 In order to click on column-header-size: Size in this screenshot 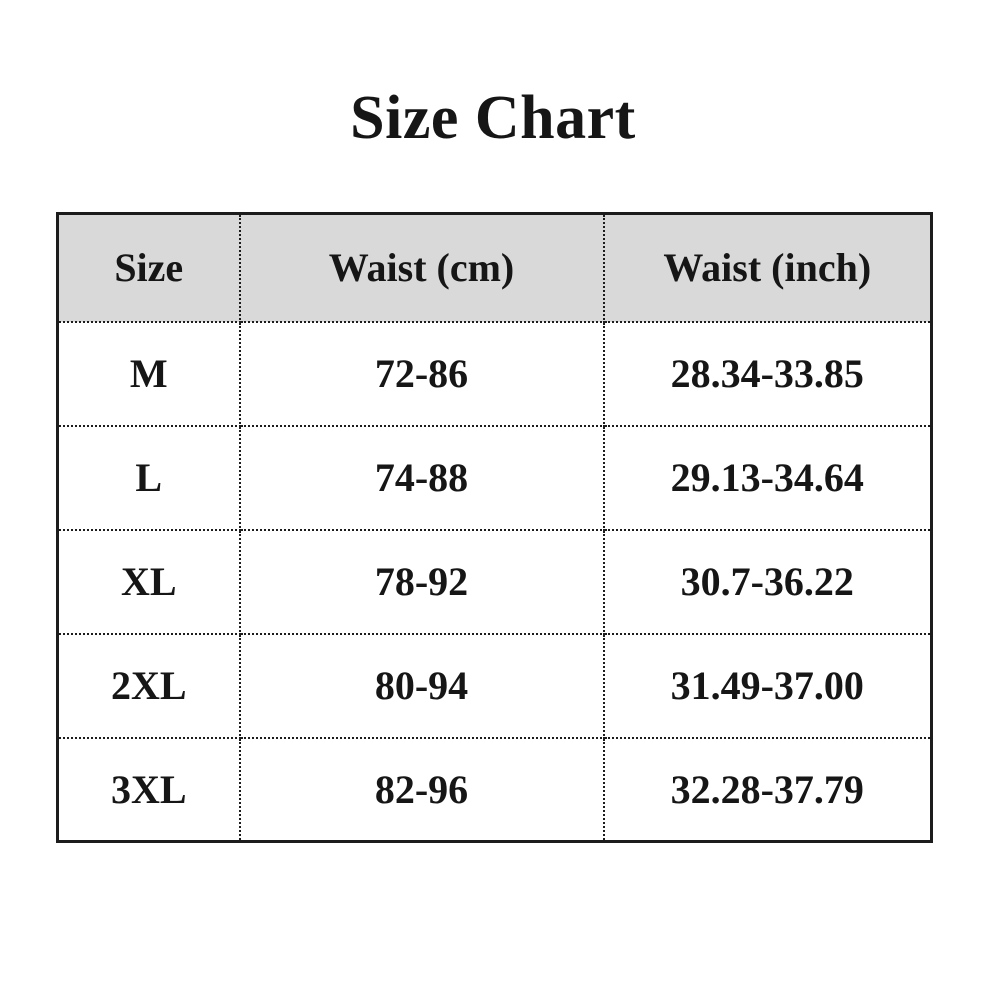, I will do `click(148, 267)`.